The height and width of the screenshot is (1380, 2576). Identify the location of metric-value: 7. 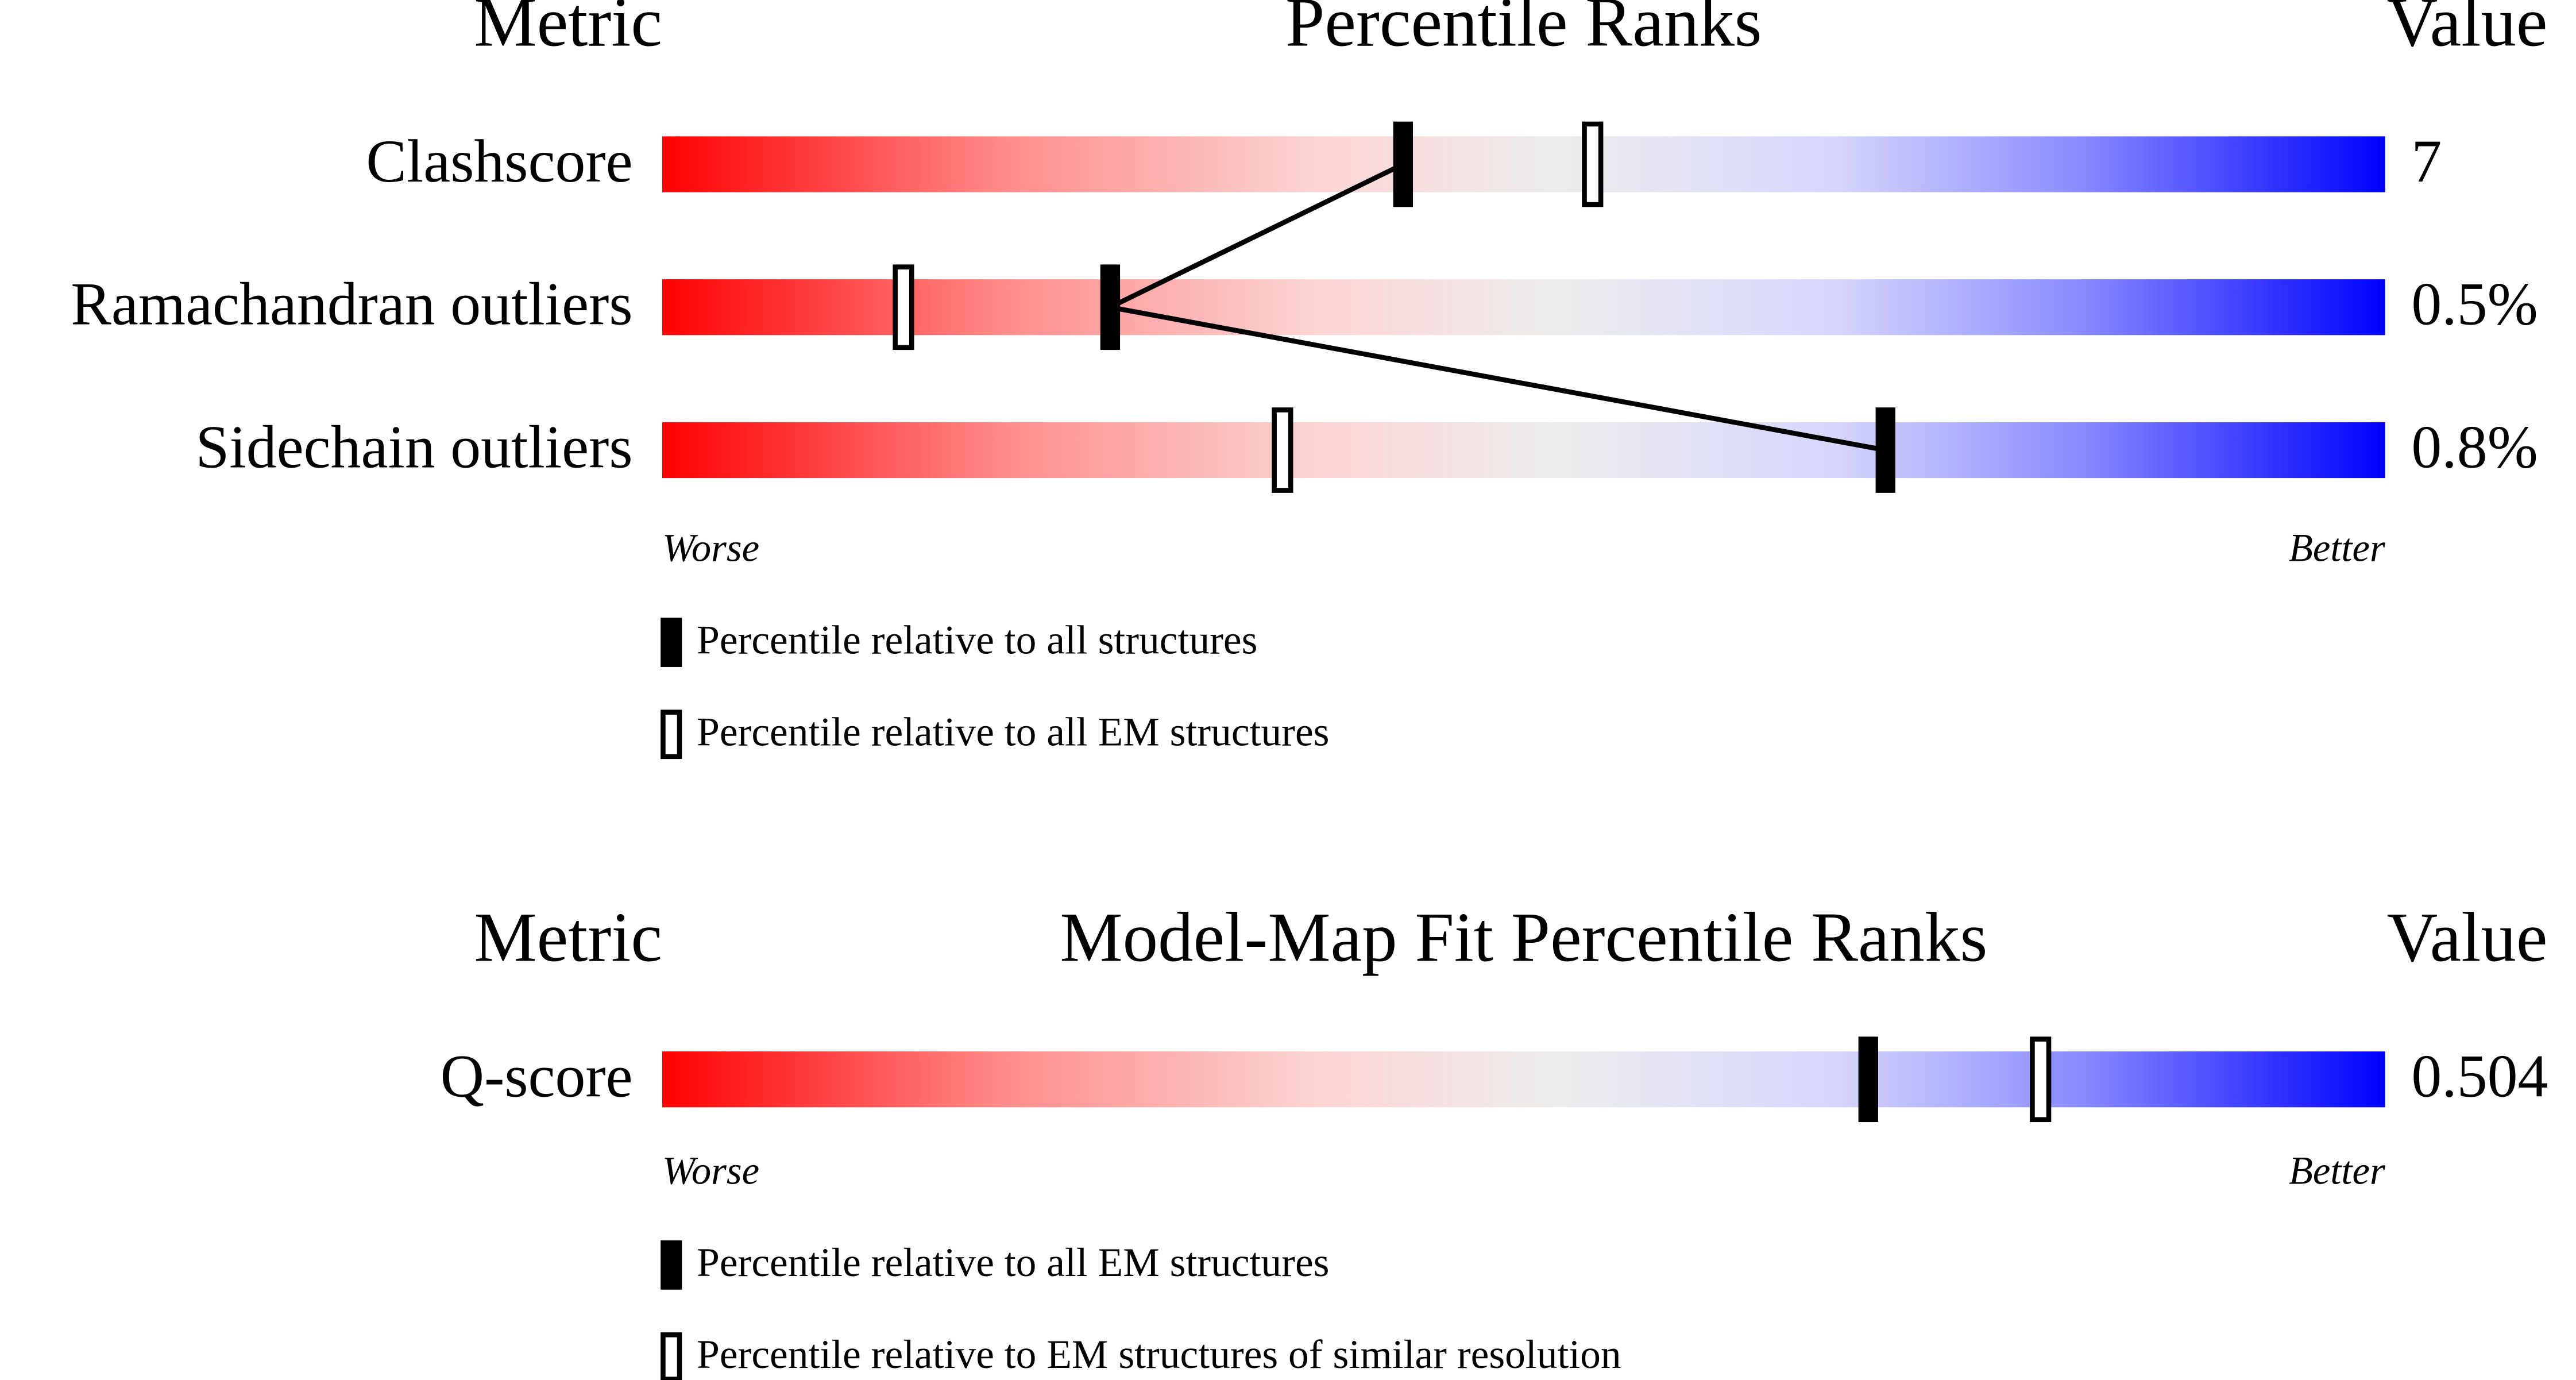
(2426, 161).